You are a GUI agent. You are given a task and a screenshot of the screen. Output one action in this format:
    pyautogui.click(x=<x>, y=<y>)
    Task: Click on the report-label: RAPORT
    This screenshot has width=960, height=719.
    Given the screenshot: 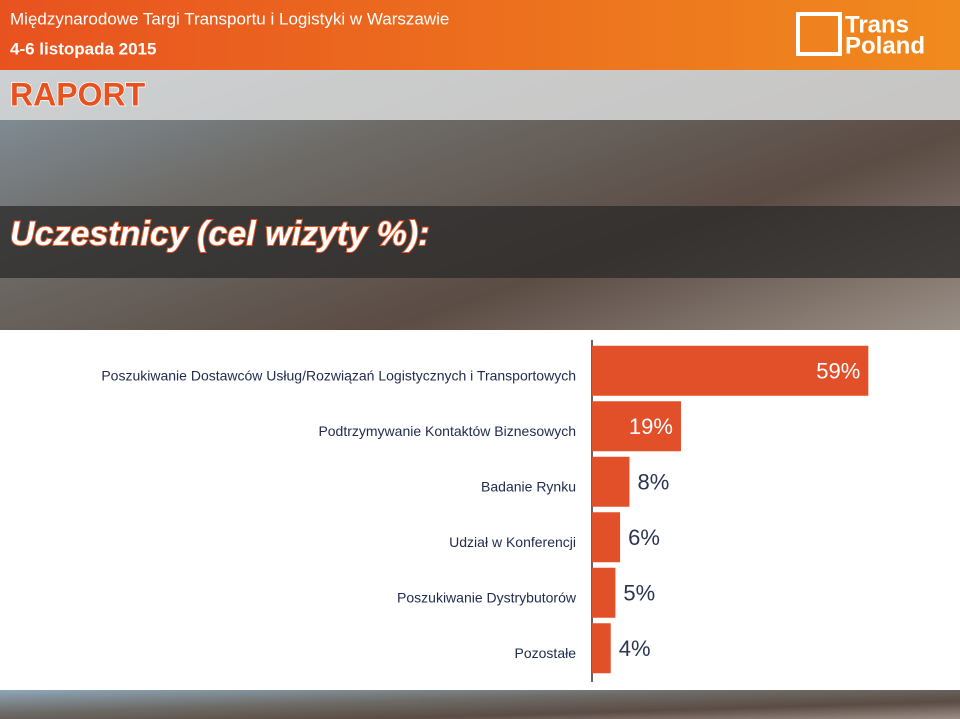 What is the action you would take?
    pyautogui.click(x=78, y=94)
    